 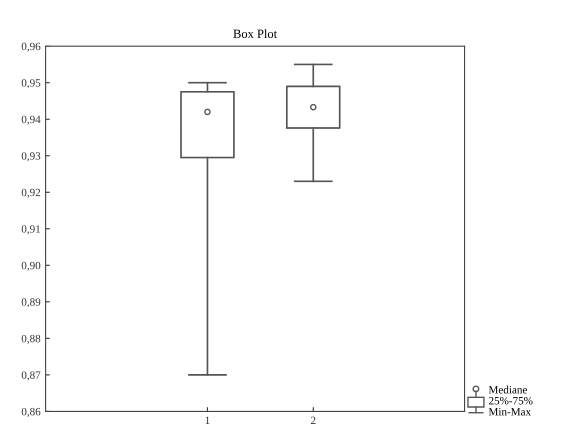 I want to click on text: Mediane, so click(x=507, y=390).